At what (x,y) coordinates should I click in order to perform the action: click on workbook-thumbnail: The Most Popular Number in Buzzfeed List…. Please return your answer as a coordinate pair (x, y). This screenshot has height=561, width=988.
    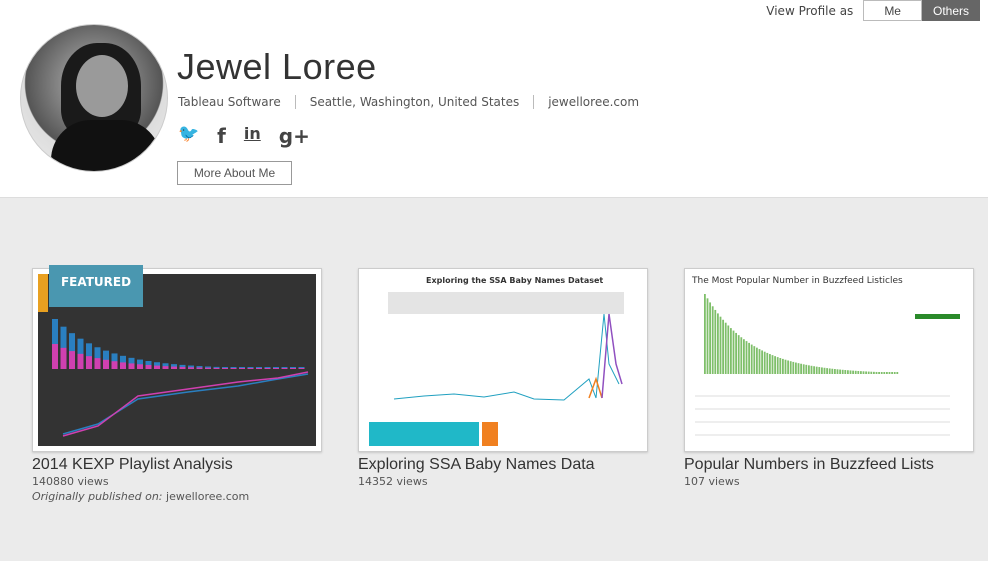
    Looking at the image, I should click on (829, 360).